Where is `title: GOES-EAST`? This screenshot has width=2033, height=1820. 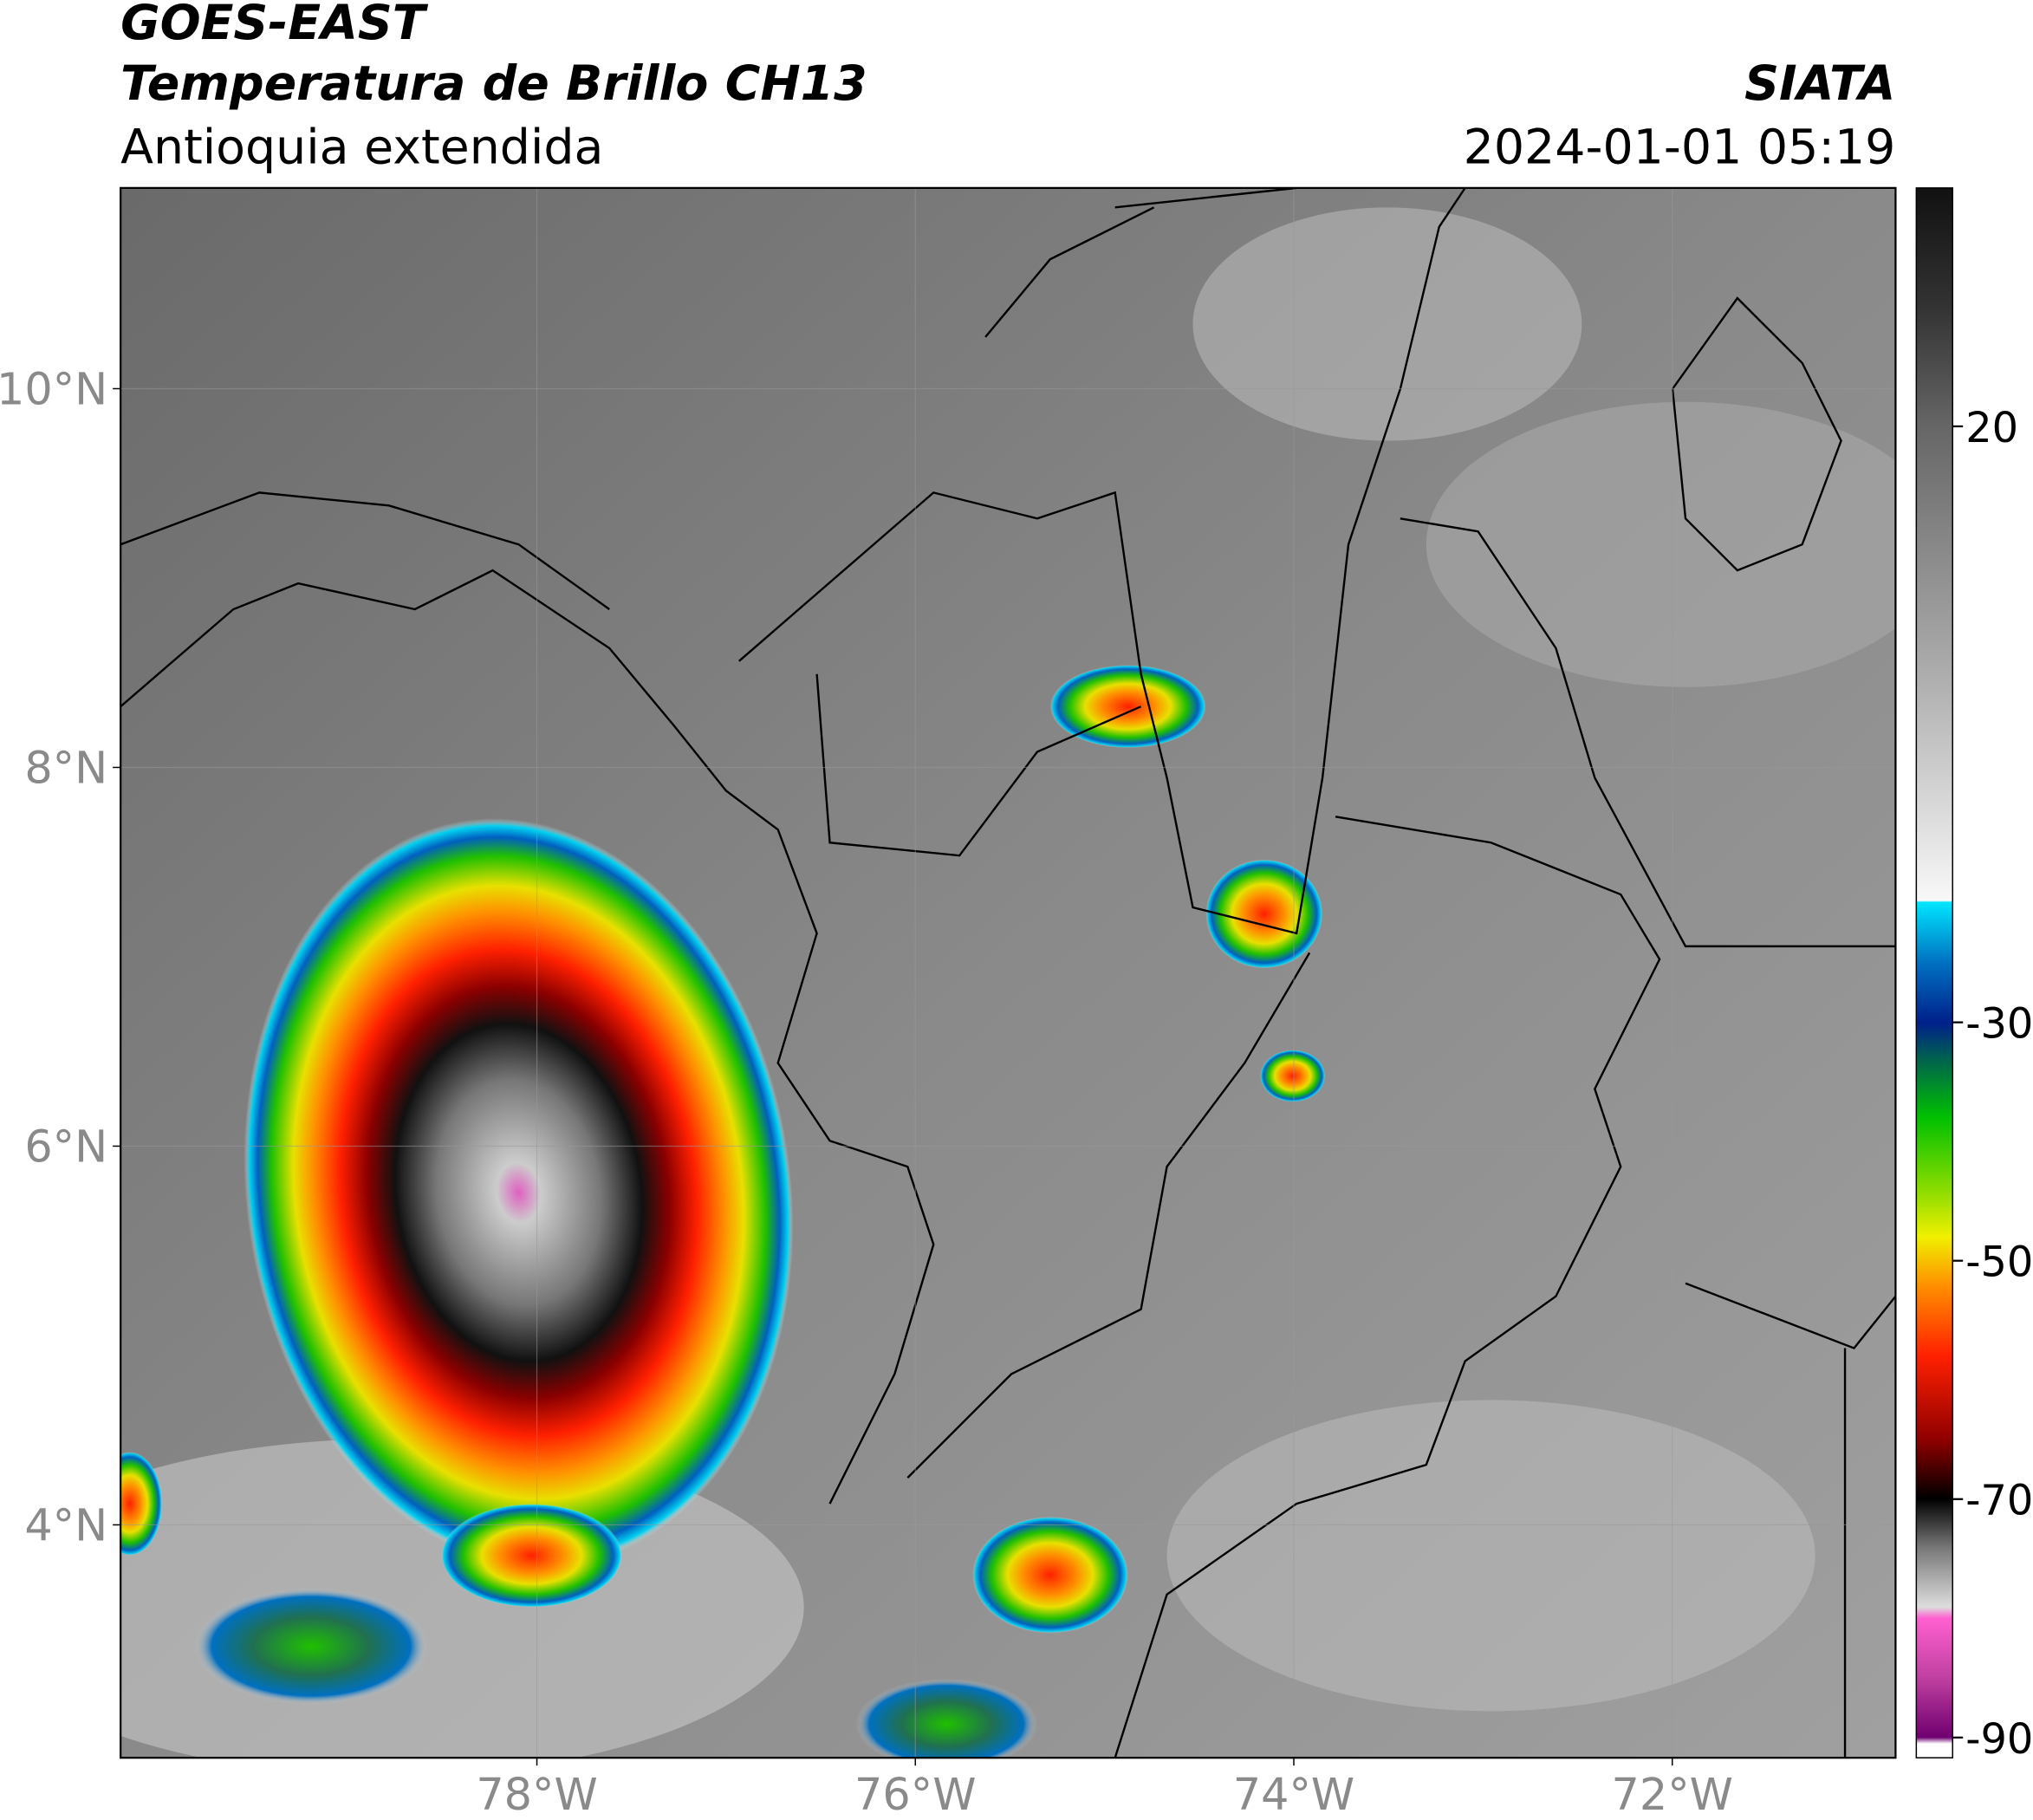 title: GOES-EAST is located at coordinates (274, 25).